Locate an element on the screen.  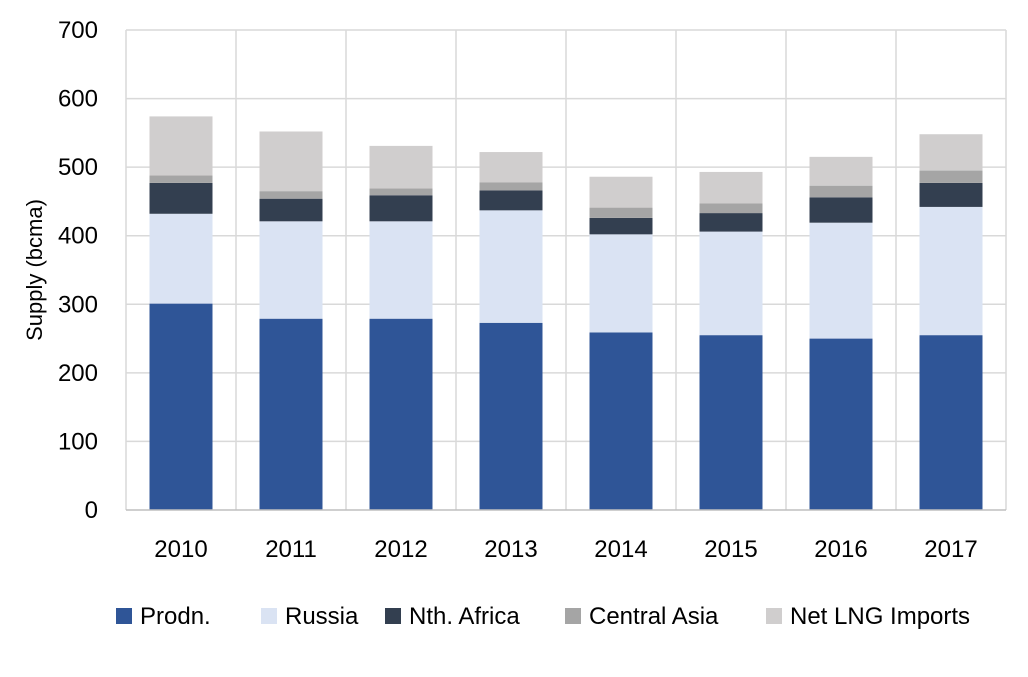
legend-label: Prodn. is located at coordinates (175, 616).